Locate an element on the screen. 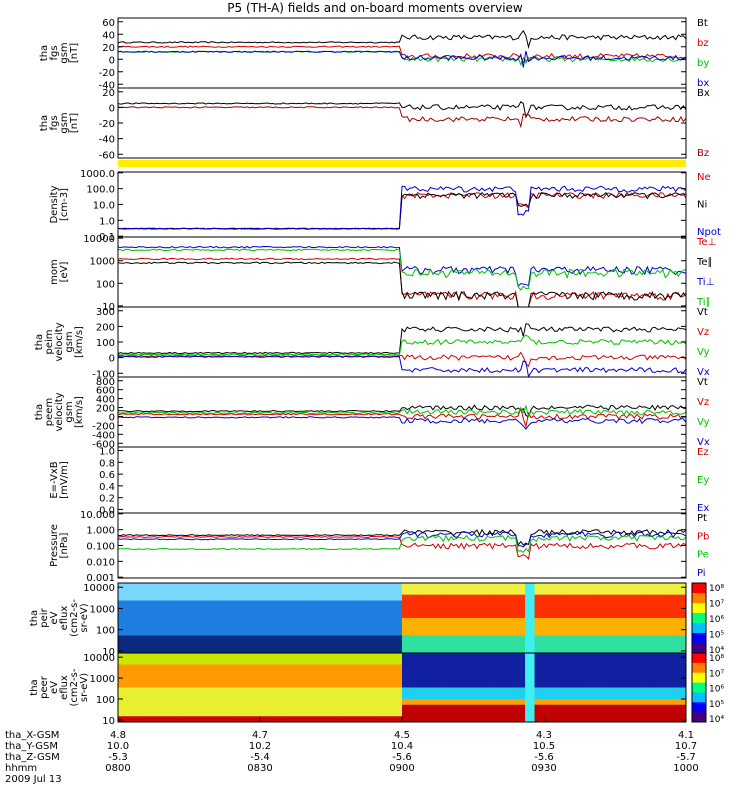 The image size is (750, 800). y-tick-label: 100 is located at coordinates (105, 284).